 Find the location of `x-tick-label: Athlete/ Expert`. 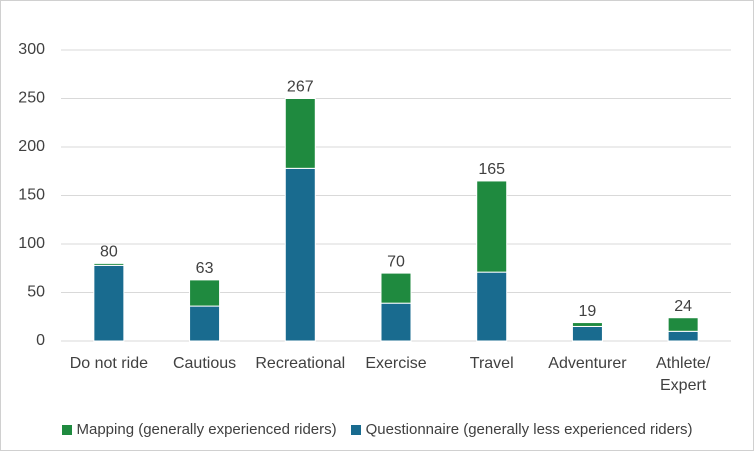

x-tick-label: Athlete/ Expert is located at coordinates (683, 374).